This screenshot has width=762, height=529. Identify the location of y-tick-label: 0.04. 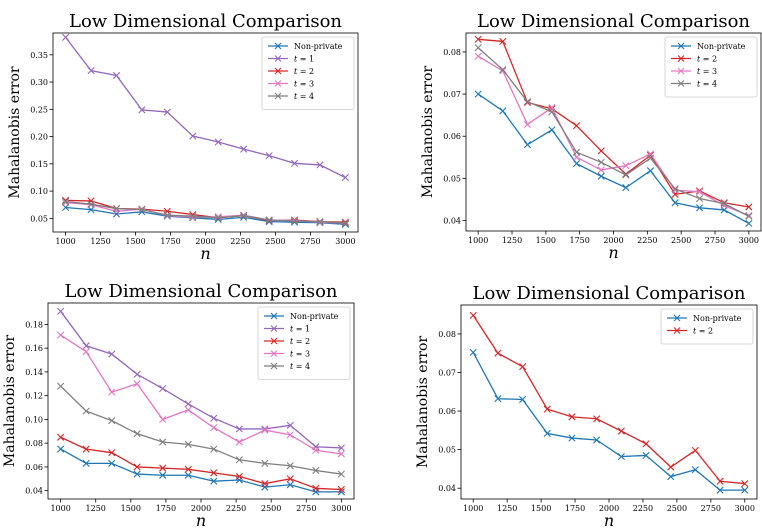
(452, 220).